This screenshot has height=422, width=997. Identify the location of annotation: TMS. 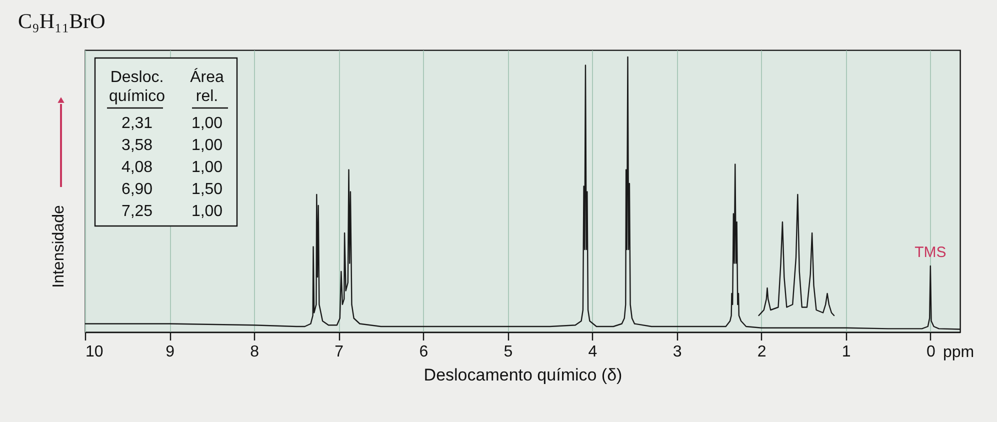
(930, 252).